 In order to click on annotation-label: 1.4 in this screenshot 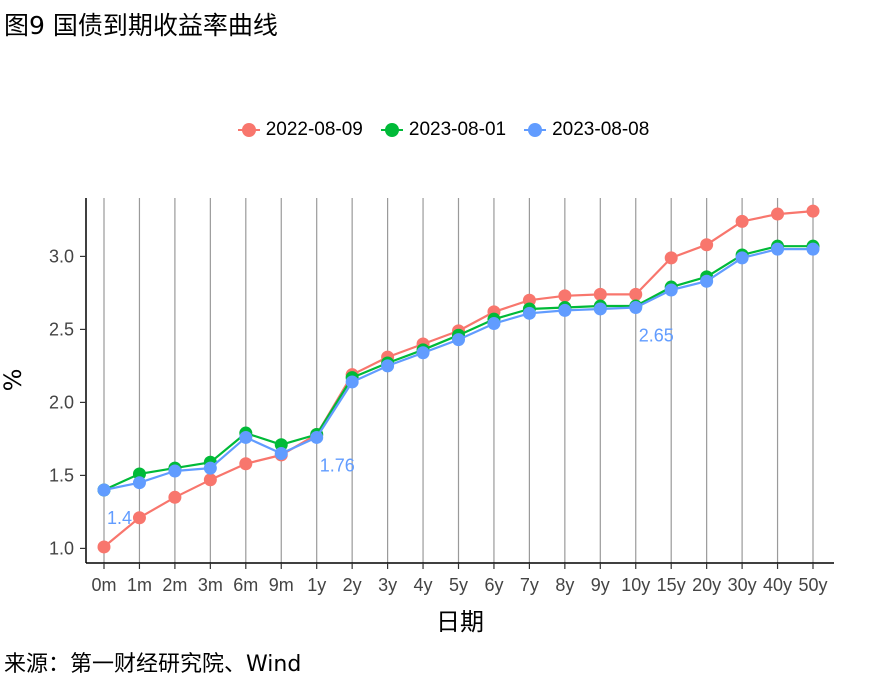, I will do `click(119, 518)`.